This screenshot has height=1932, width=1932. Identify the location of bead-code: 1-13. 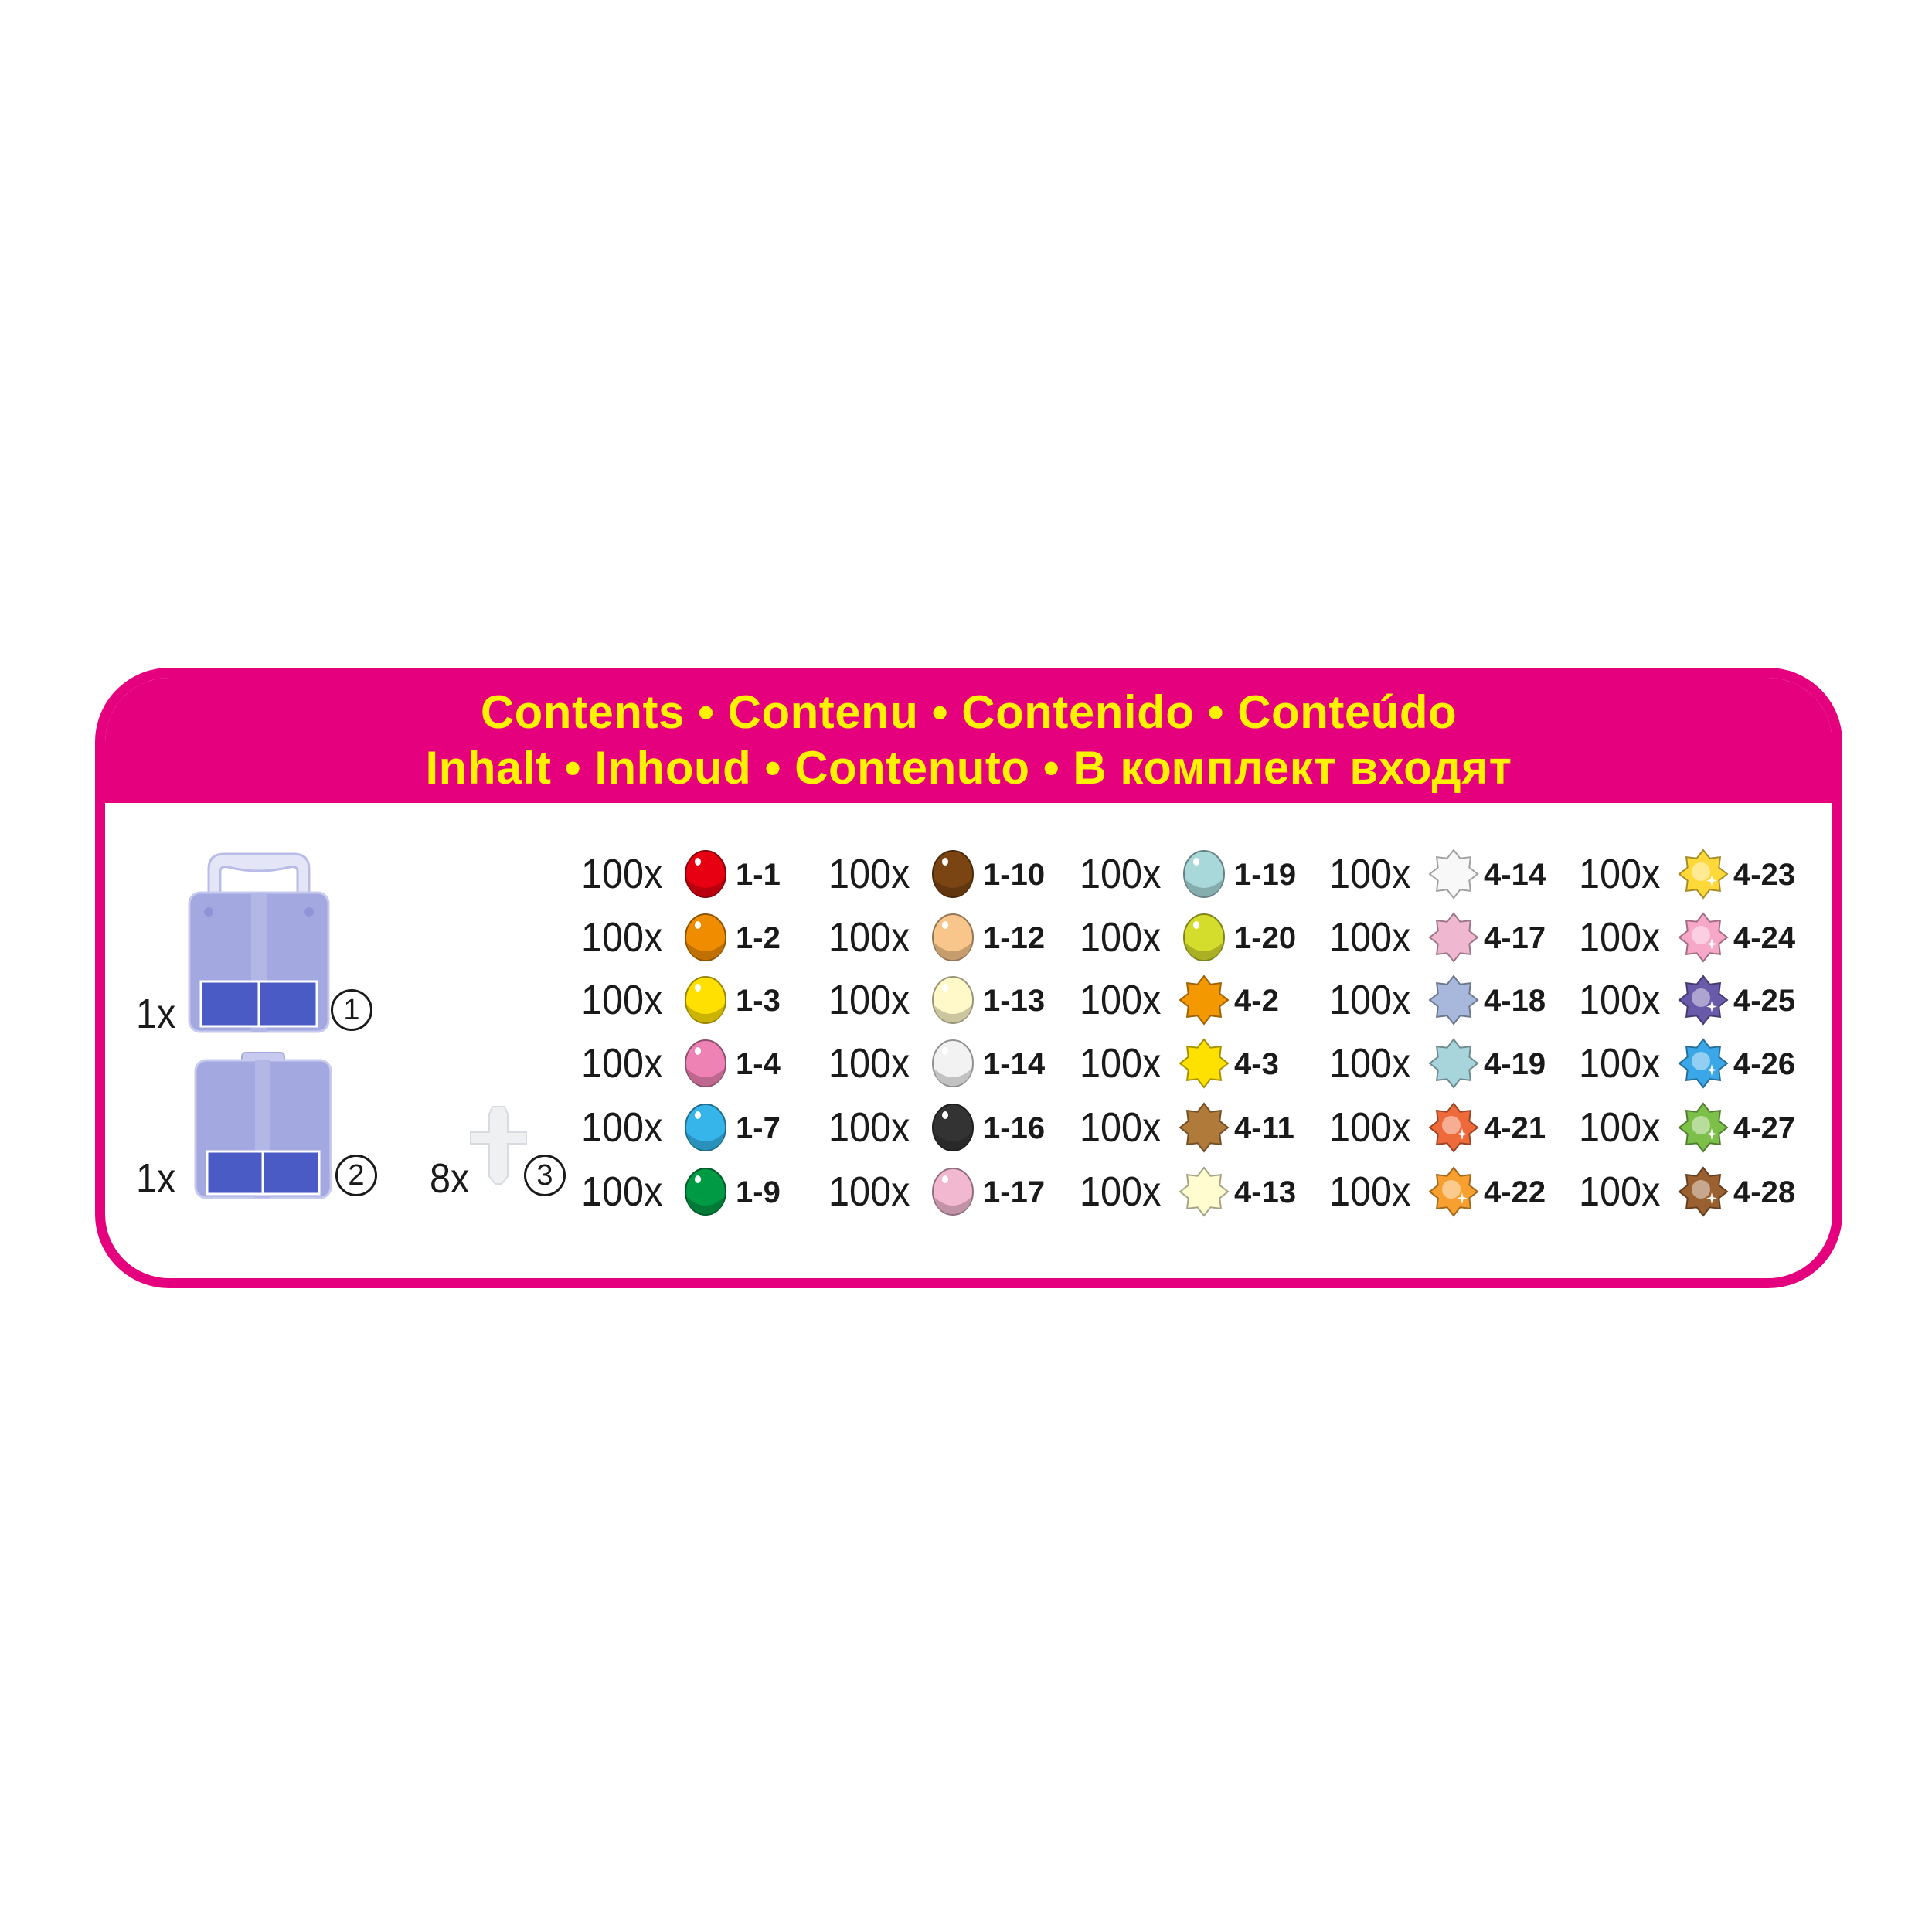
(1014, 1001).